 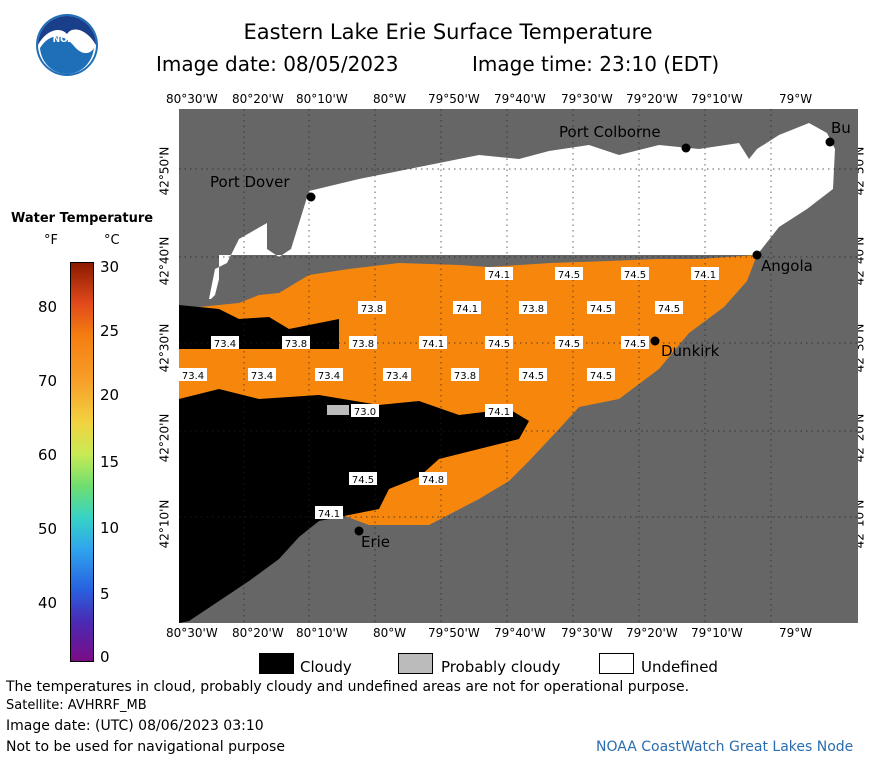 I want to click on lon-label: 79°10'W, so click(x=717, y=633).